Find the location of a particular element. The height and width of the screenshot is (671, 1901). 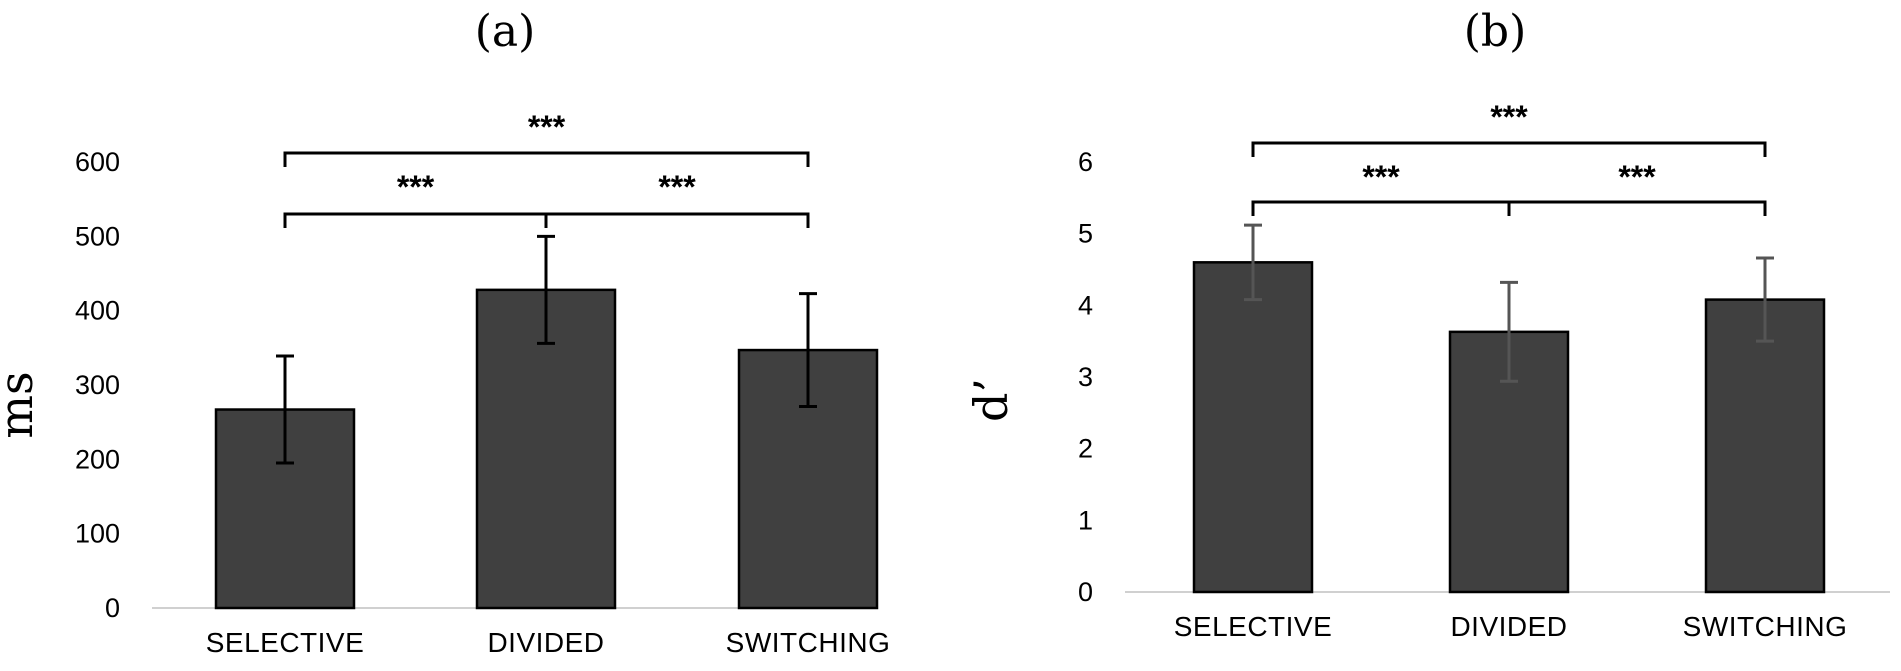

y-tick-label: 500 is located at coordinates (97, 236).